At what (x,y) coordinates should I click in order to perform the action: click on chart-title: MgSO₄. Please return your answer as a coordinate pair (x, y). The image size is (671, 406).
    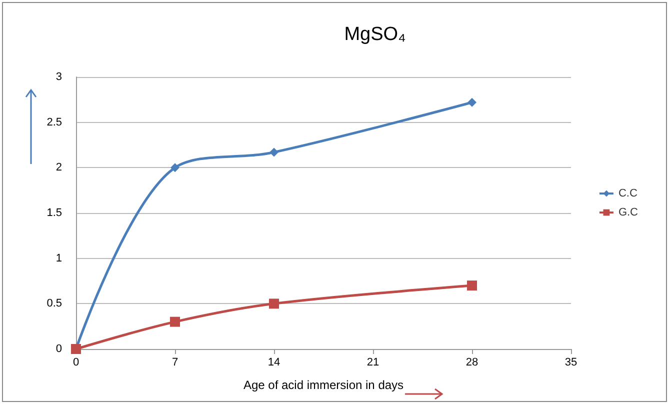
    Looking at the image, I should click on (375, 34).